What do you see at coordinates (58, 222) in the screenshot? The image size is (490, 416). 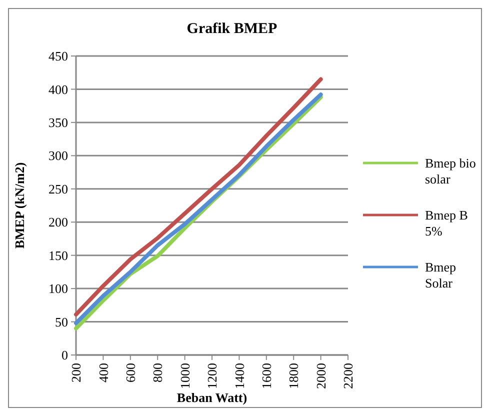 I see `y-tick-label: 200` at bounding box center [58, 222].